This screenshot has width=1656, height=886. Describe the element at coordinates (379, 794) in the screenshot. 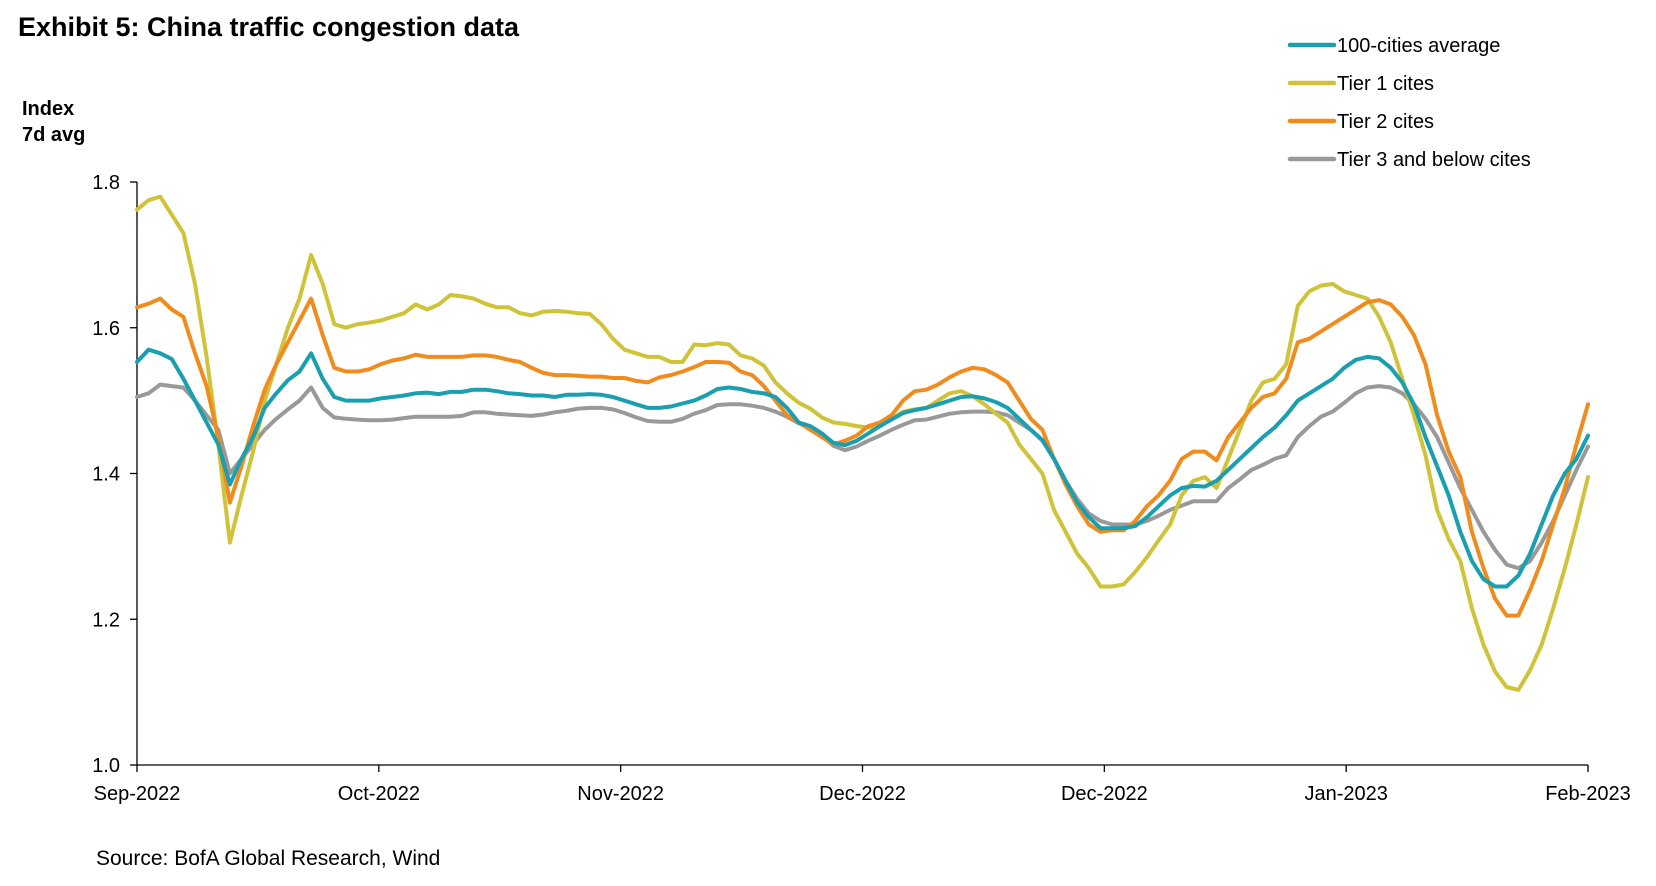

I see `x-tick-label: Oct-2022` at that location.